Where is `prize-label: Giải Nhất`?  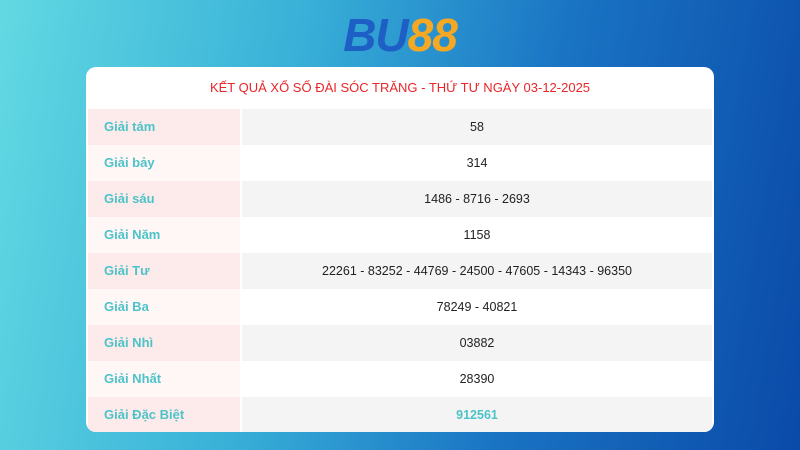 prize-label: Giải Nhất is located at coordinates (164, 379).